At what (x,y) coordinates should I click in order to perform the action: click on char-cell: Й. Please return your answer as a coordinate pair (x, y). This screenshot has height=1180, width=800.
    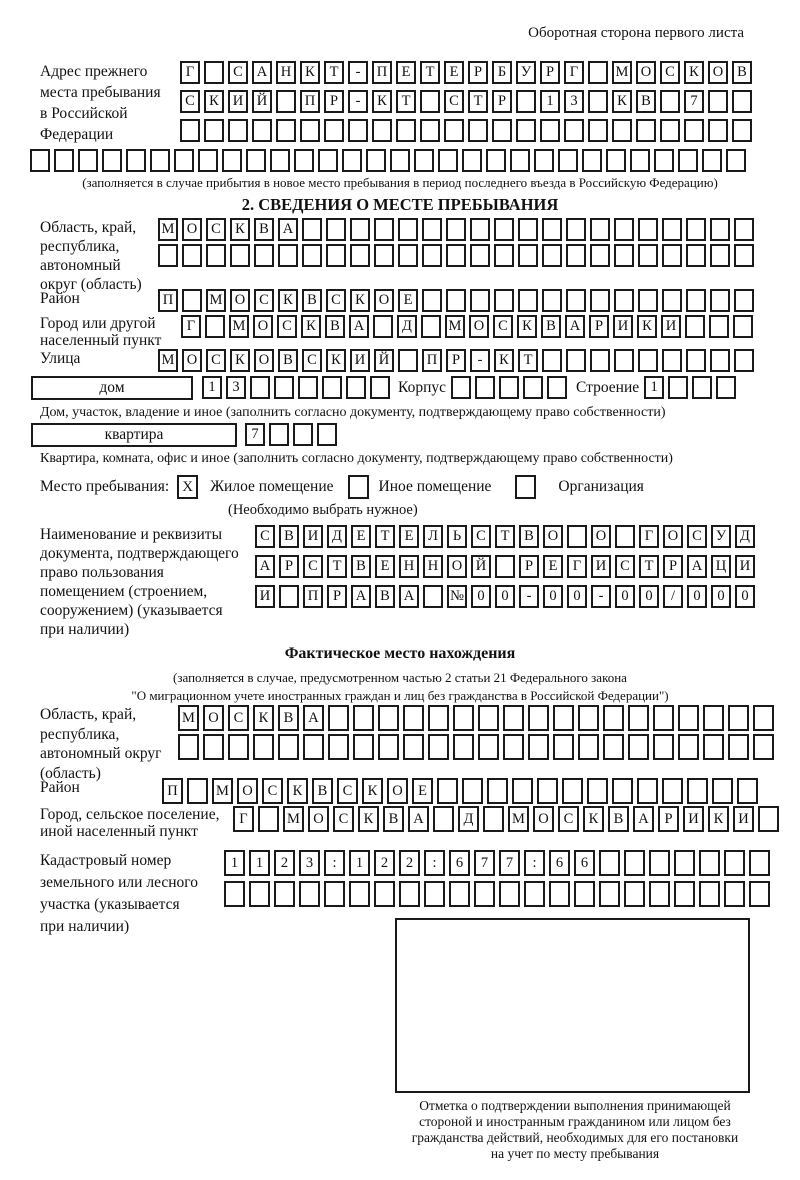
    Looking at the image, I should click on (384, 360).